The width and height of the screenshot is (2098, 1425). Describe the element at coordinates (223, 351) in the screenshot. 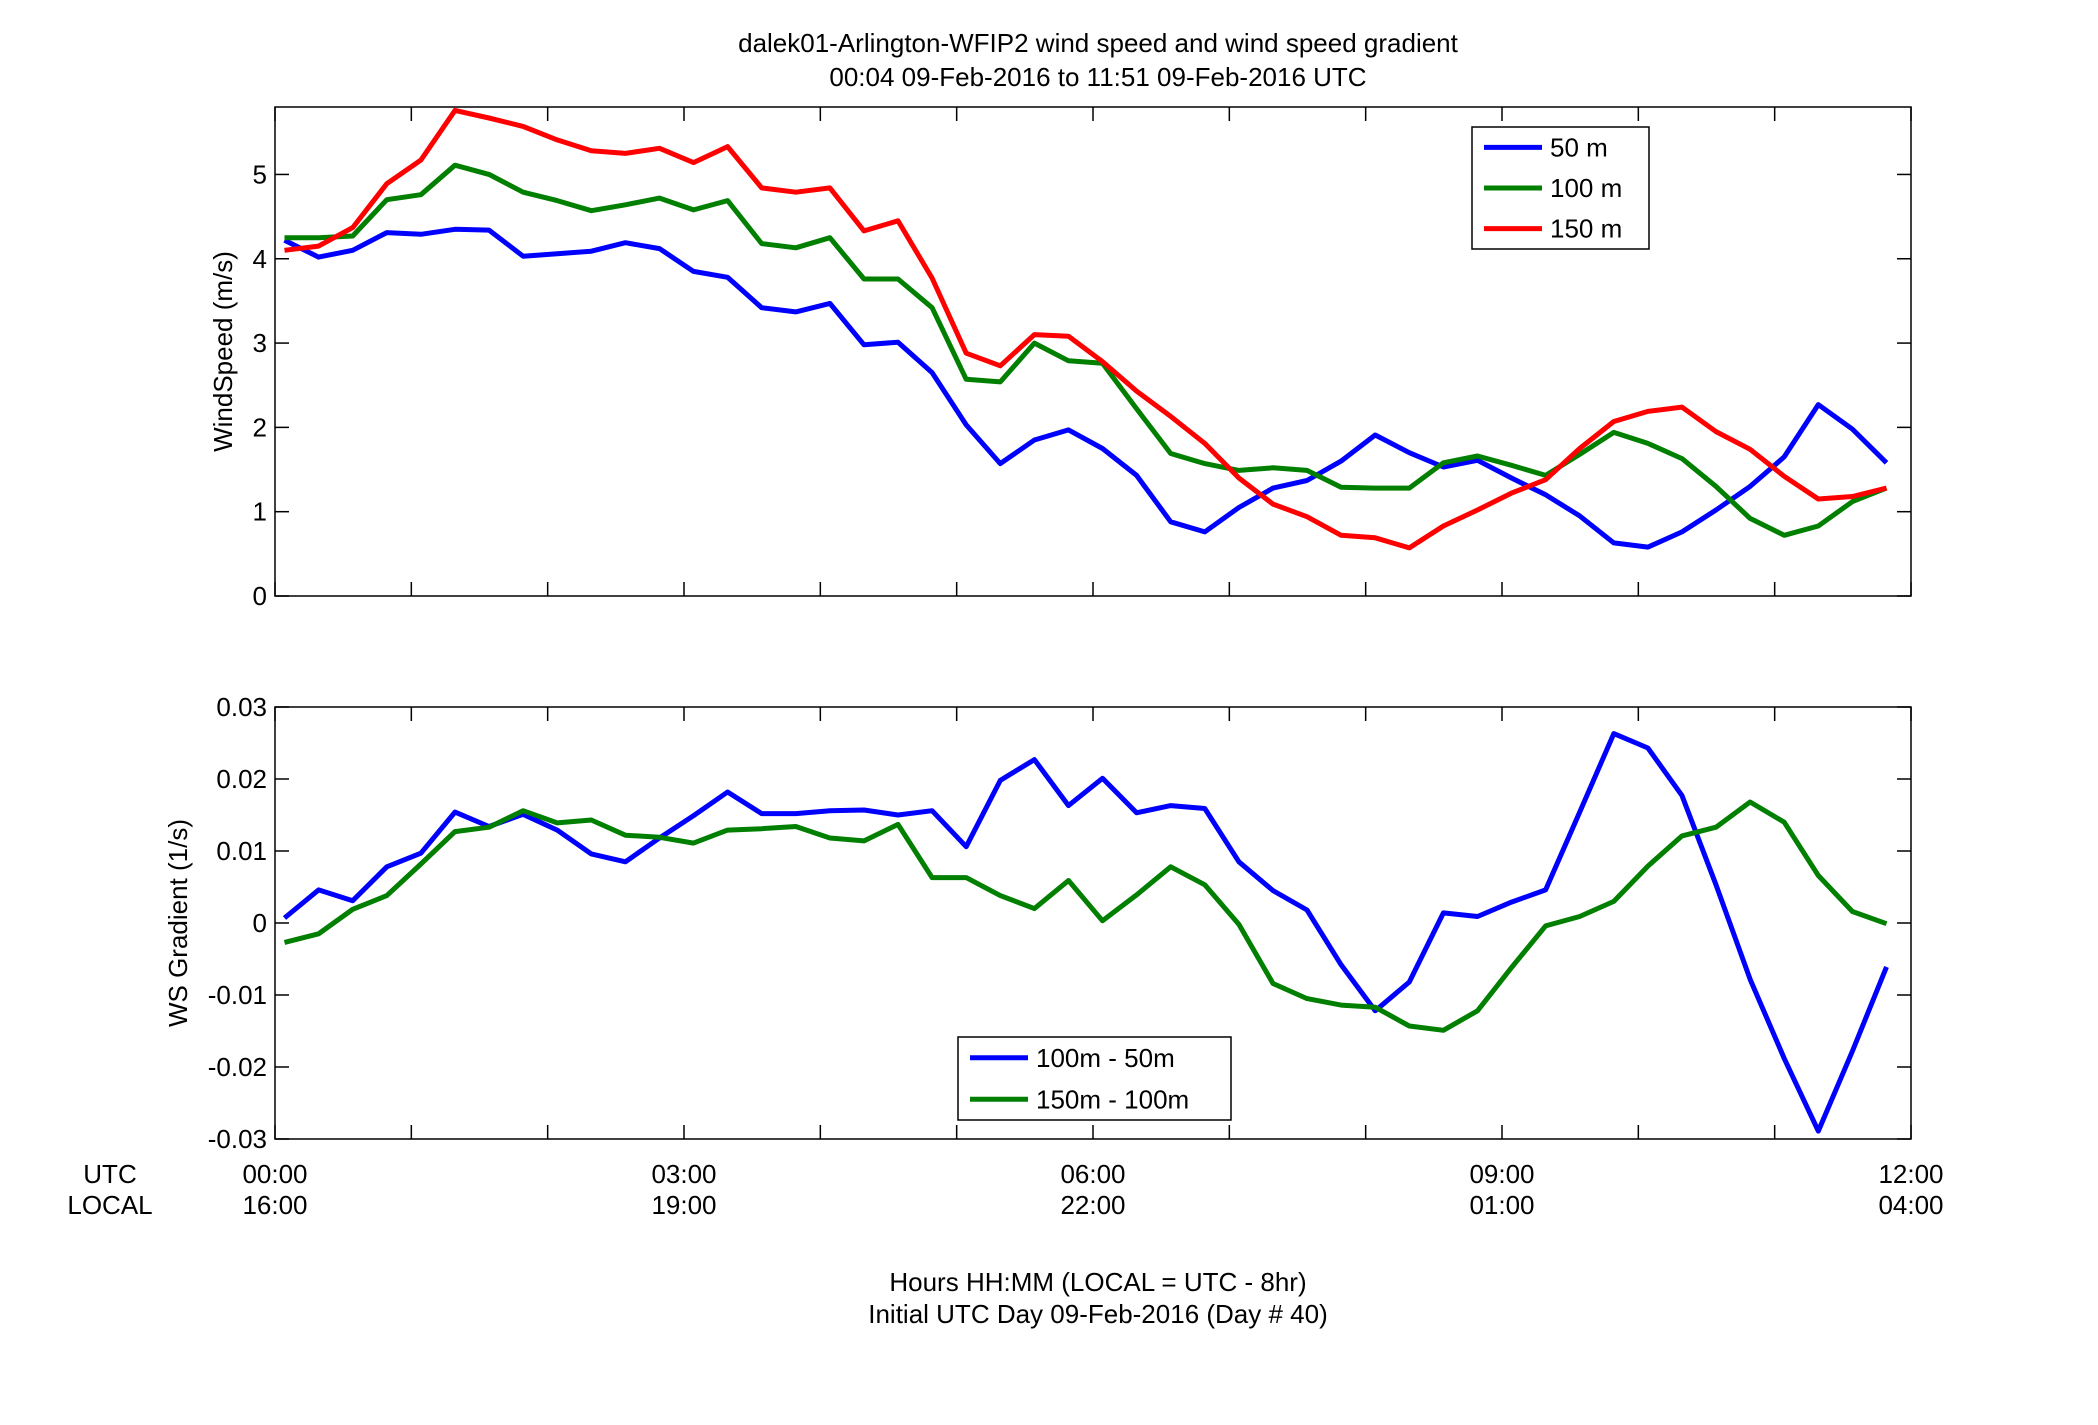

I see `y-axis-label: WindSpeed (m/s)` at that location.